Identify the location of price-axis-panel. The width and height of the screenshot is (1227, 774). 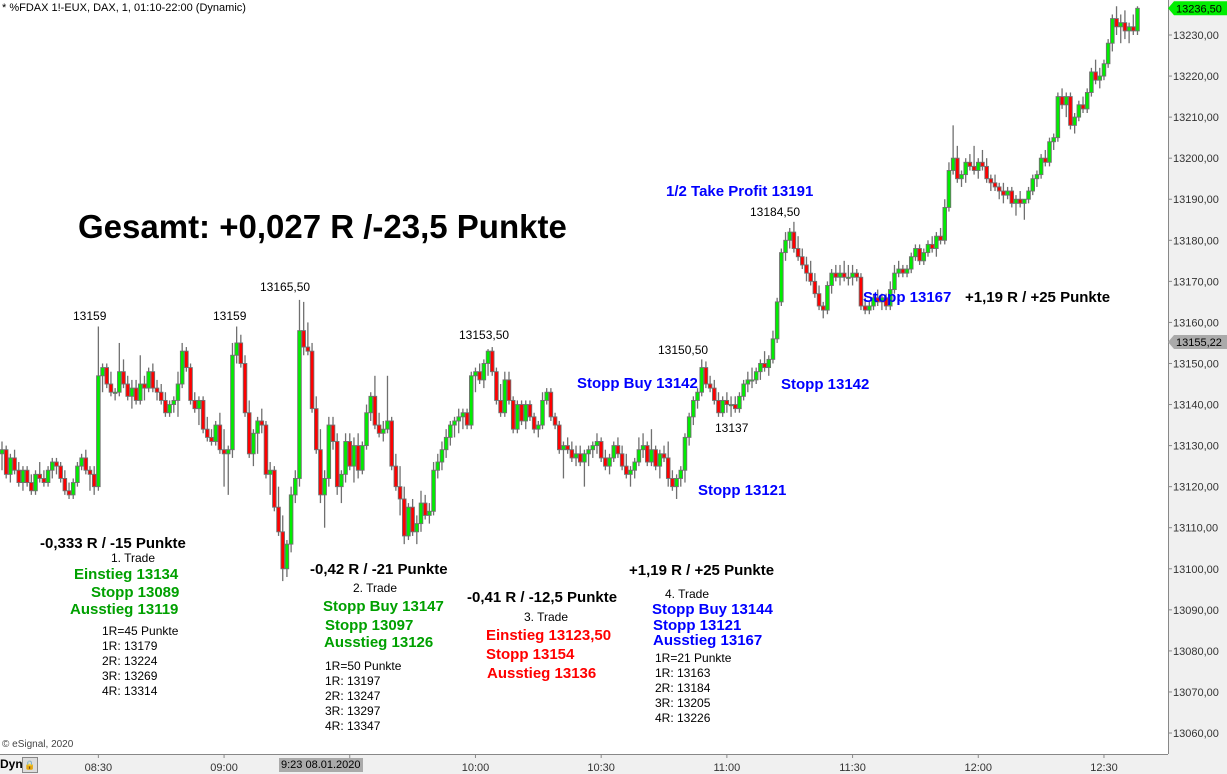
(1197, 387).